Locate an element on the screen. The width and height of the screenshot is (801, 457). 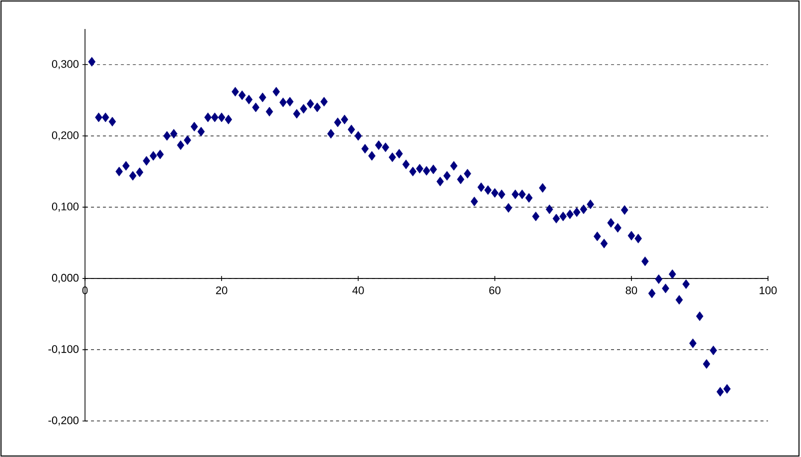
y-tick-label: 0,300 is located at coordinates (65, 65).